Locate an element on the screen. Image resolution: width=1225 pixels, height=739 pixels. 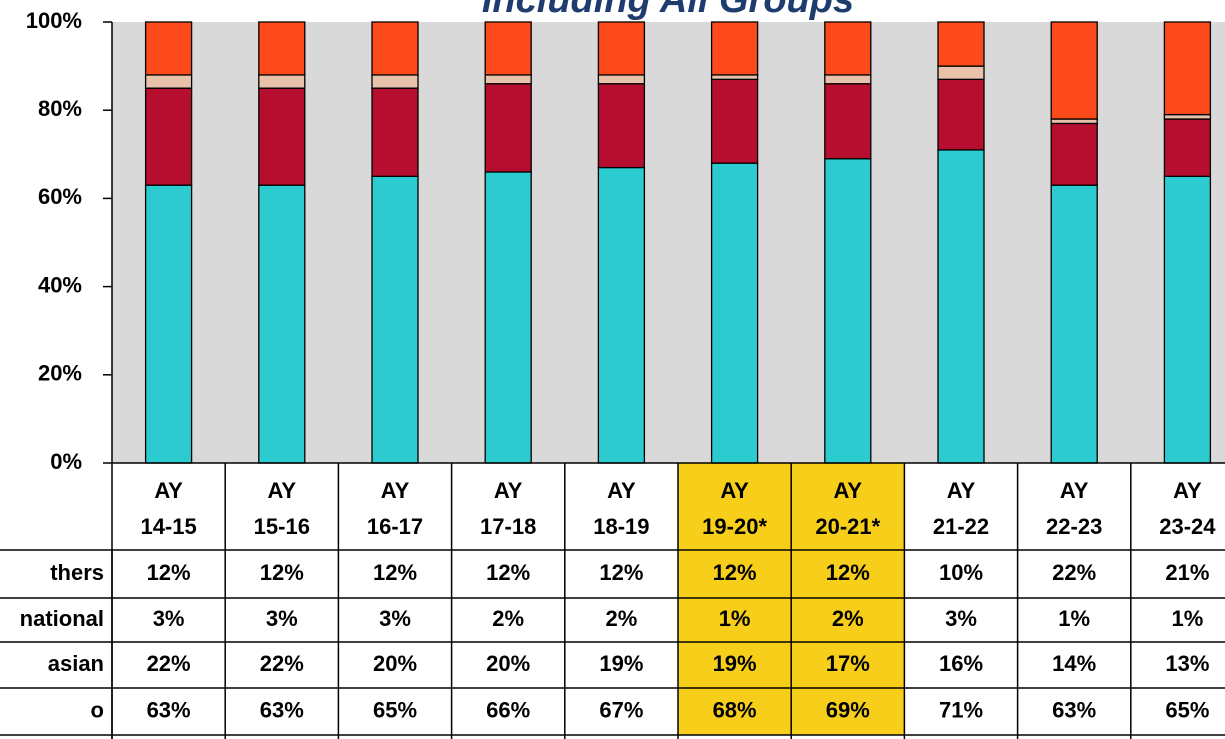
x-tick-label: 22-23 is located at coordinates (1074, 526).